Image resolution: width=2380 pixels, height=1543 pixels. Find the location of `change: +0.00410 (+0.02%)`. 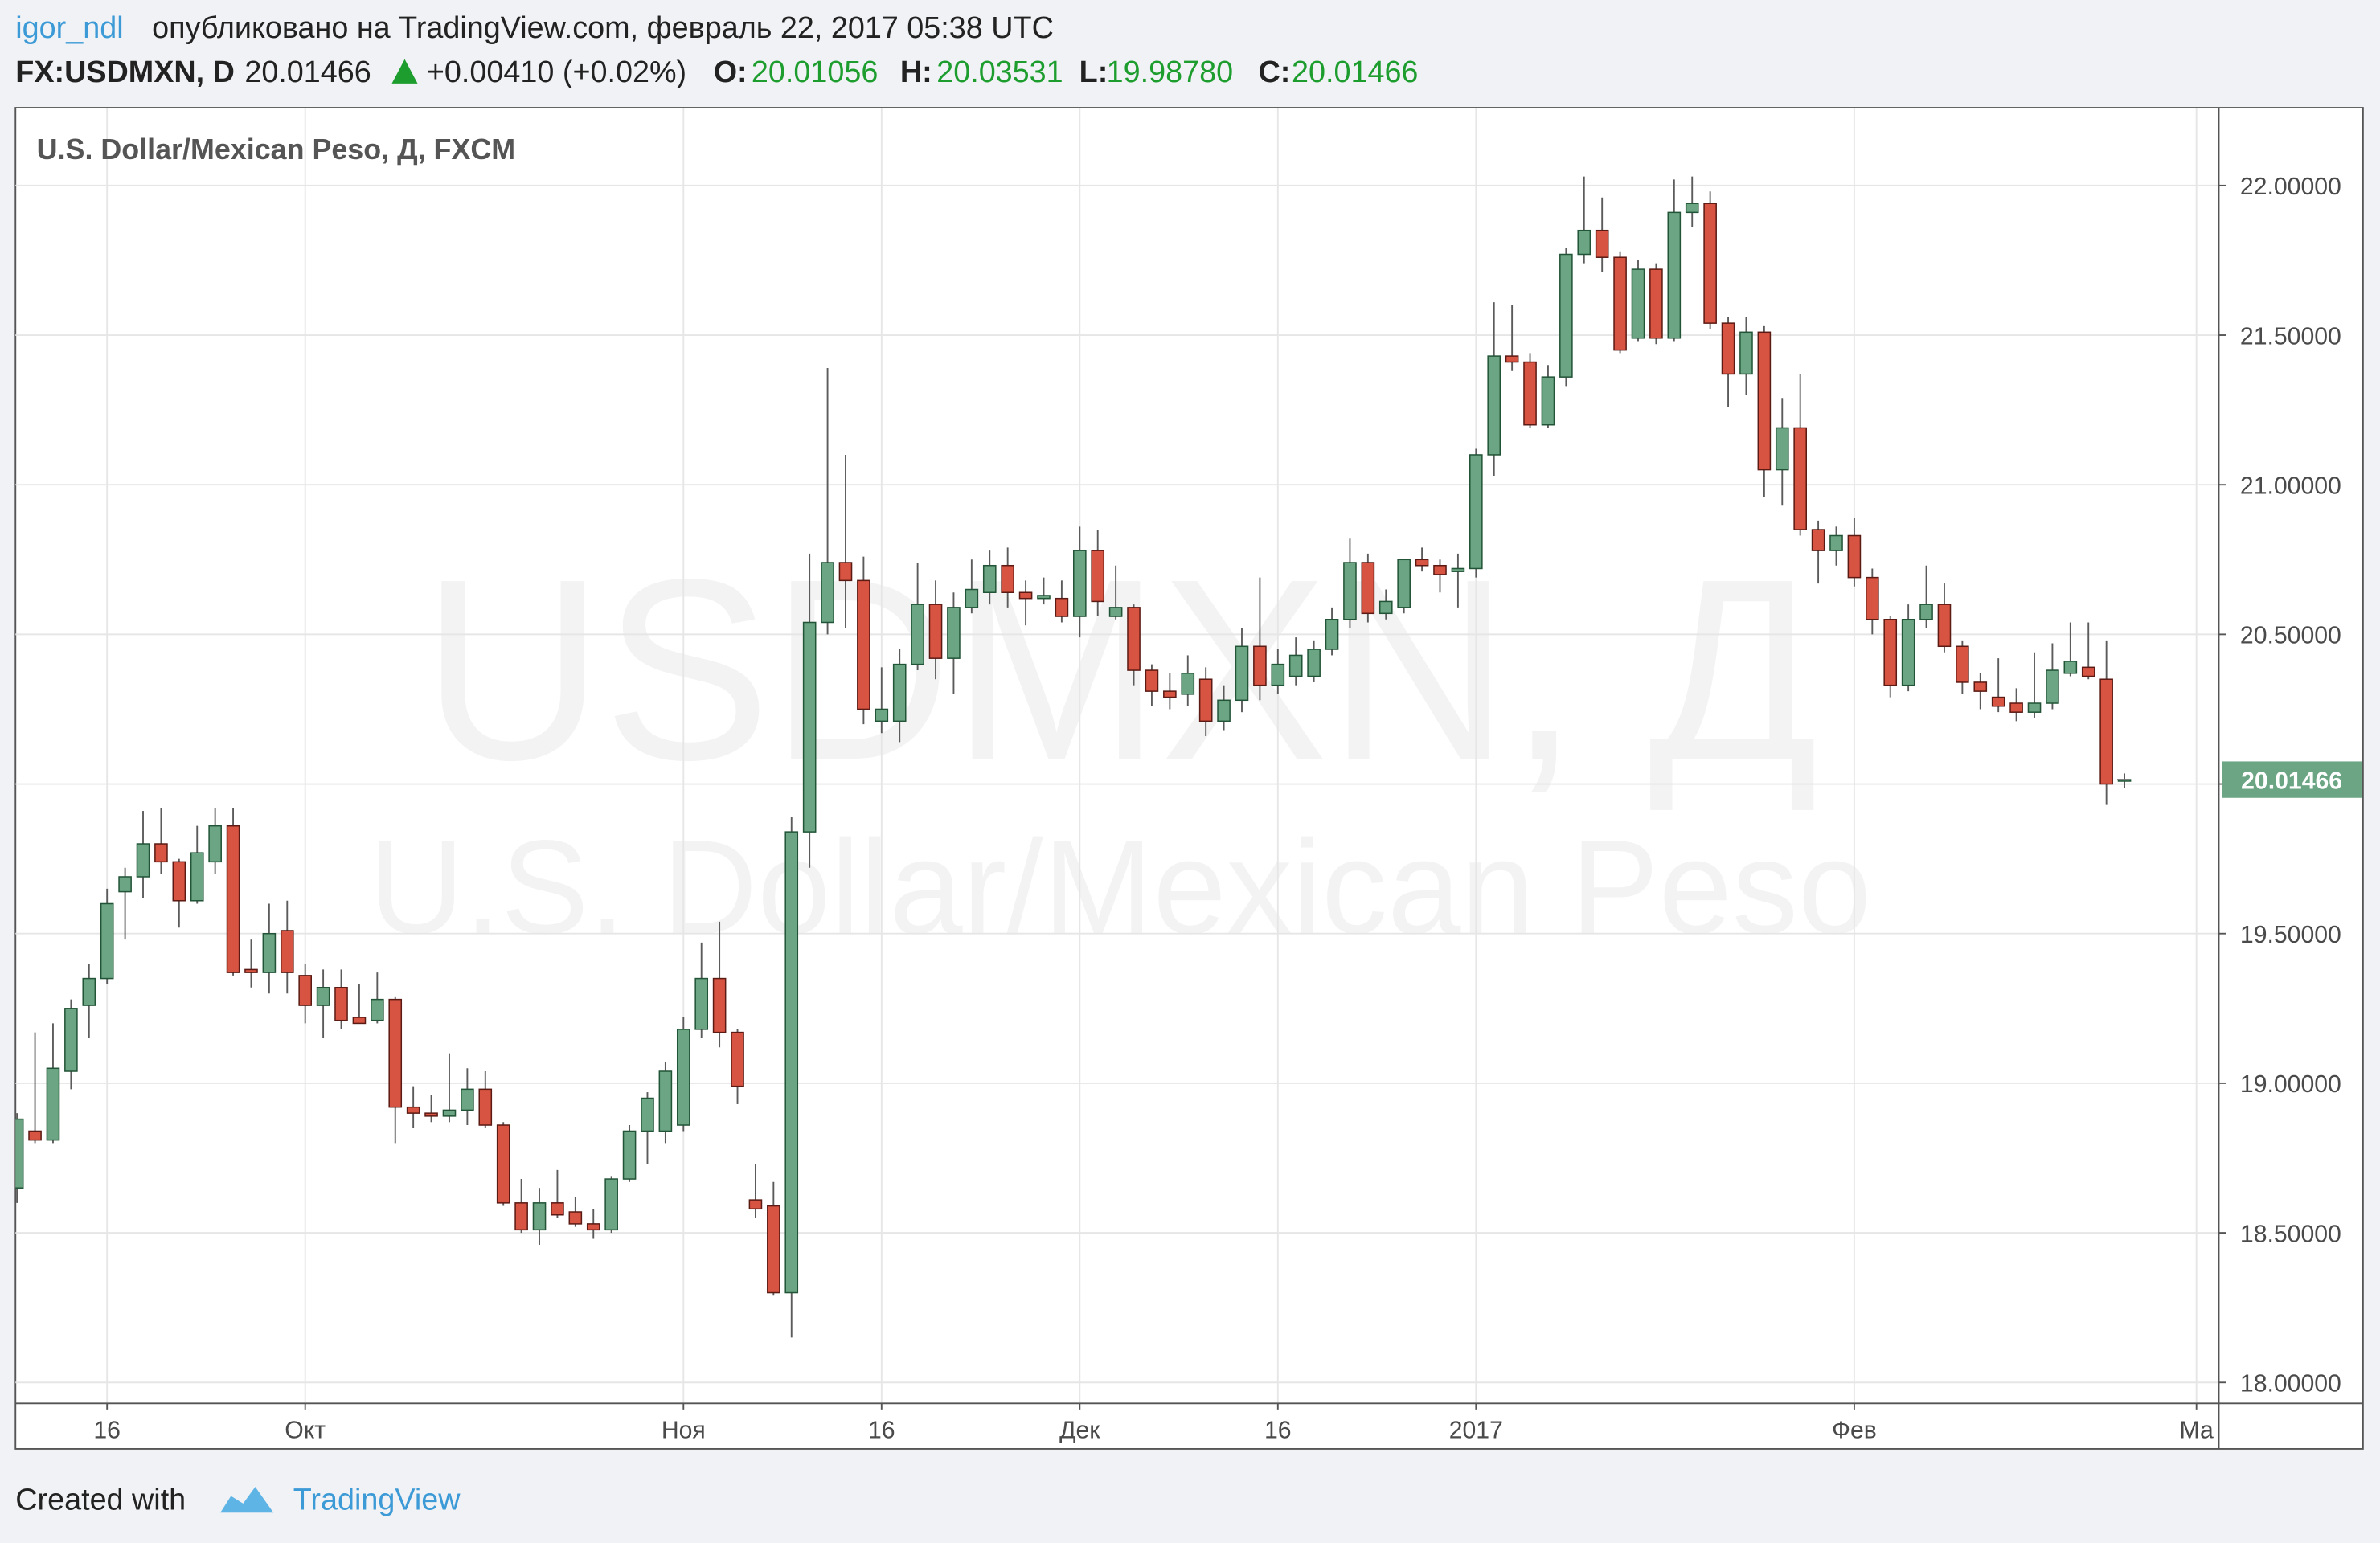

change: +0.00410 (+0.02%) is located at coordinates (556, 71).